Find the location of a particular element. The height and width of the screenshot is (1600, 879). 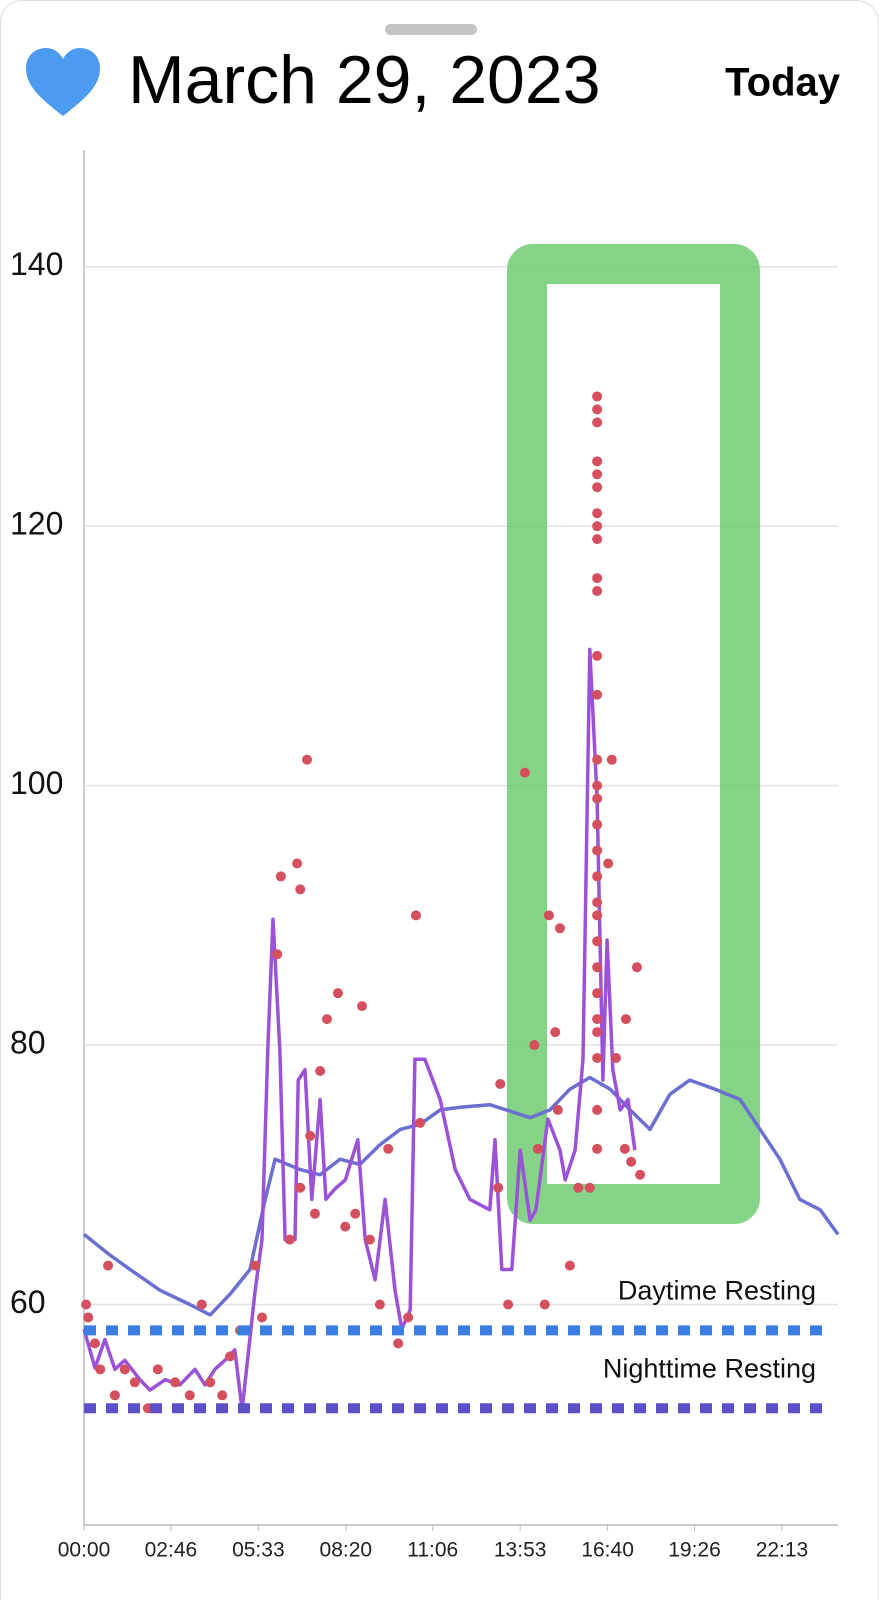

x-tick-label: 19:26 is located at coordinates (694, 1550).